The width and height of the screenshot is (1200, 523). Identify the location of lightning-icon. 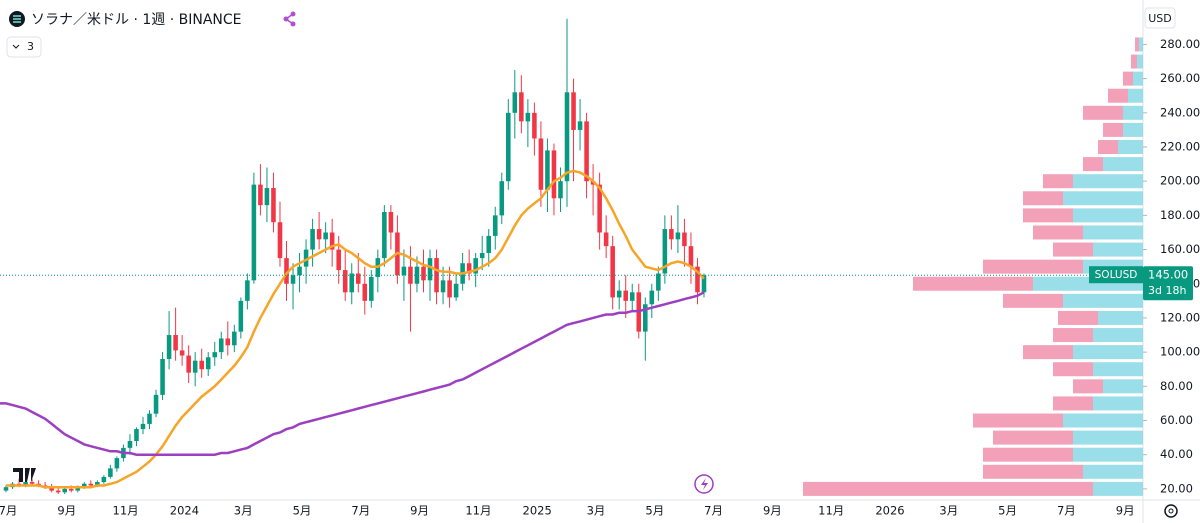
(704, 484).